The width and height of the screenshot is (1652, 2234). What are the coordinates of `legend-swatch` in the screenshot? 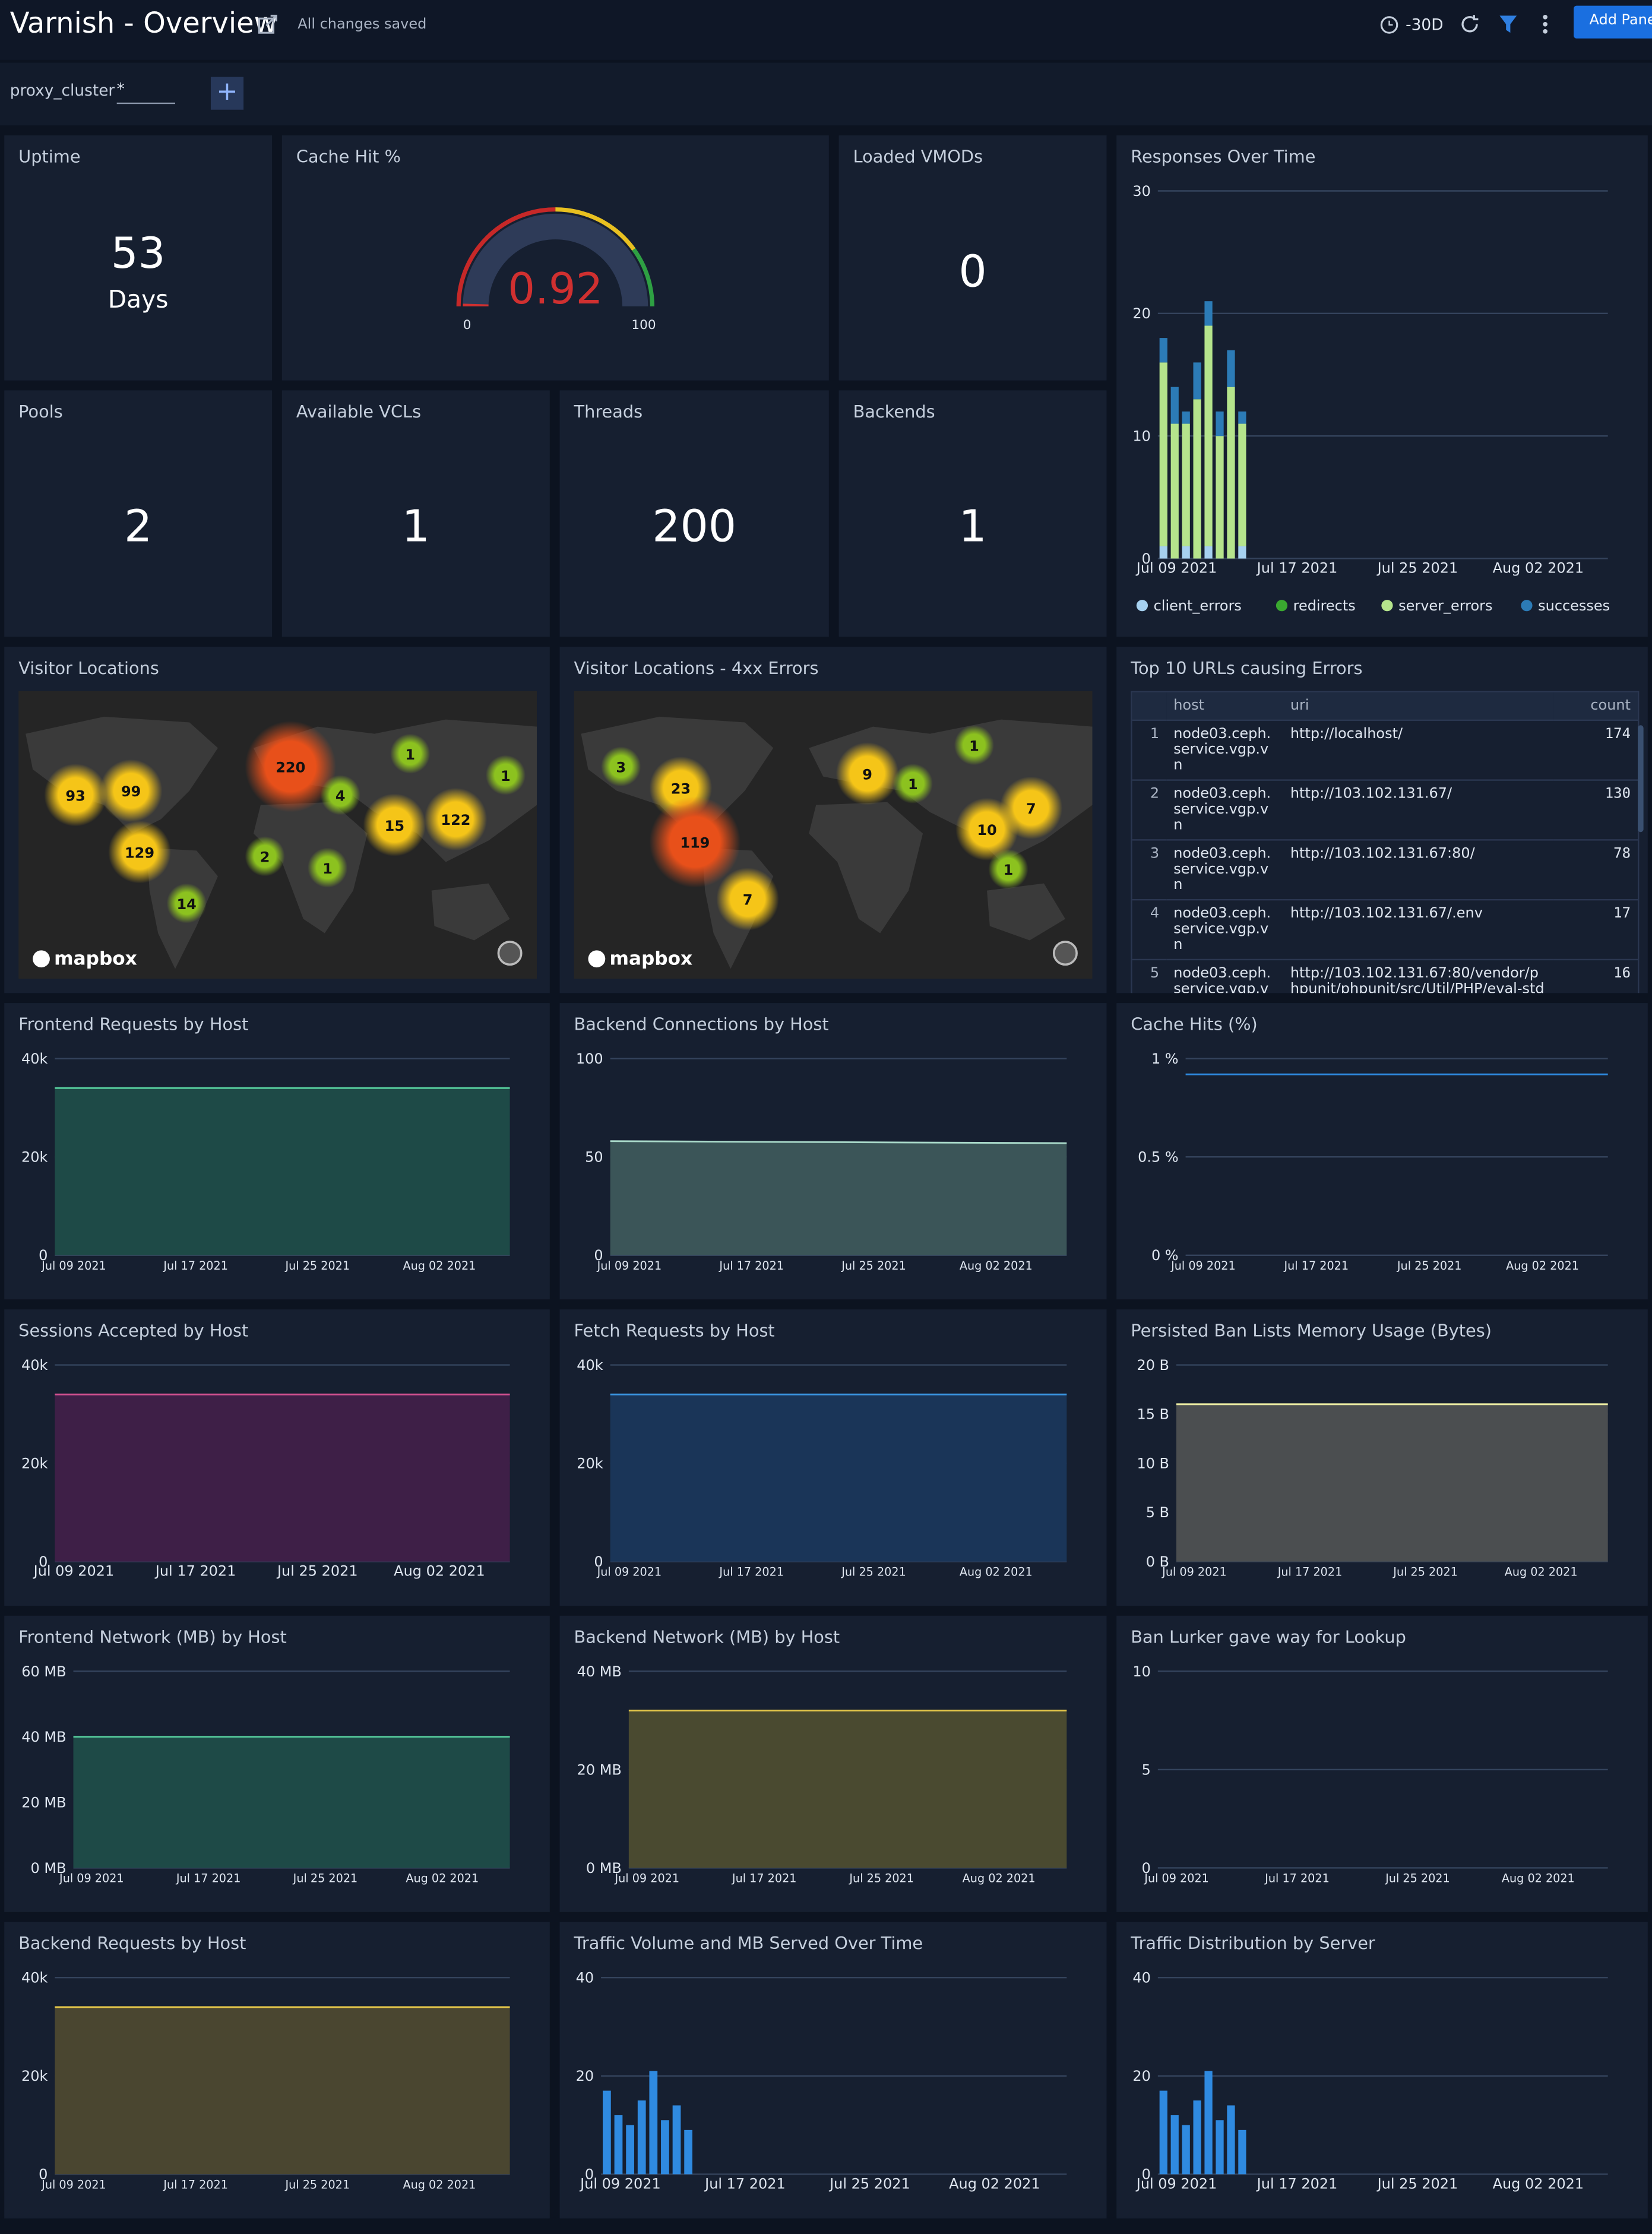 It's located at (1387, 606).